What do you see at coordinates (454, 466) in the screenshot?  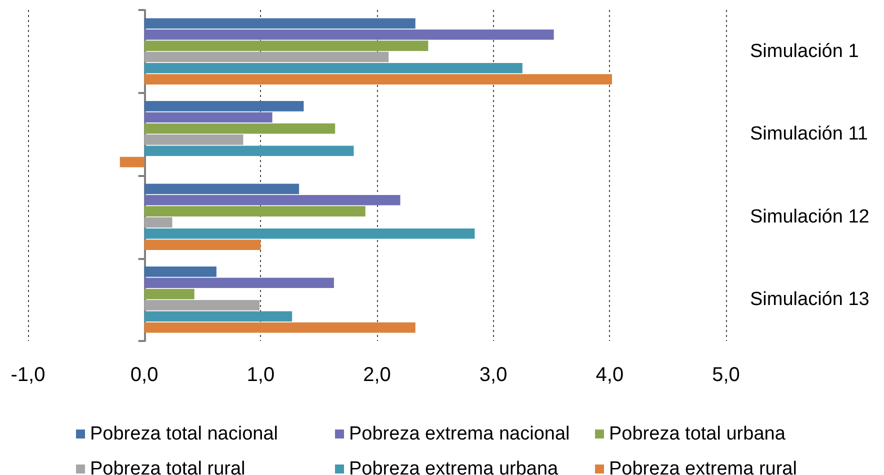 I see `legend-label: Pobreza extrema urbana` at bounding box center [454, 466].